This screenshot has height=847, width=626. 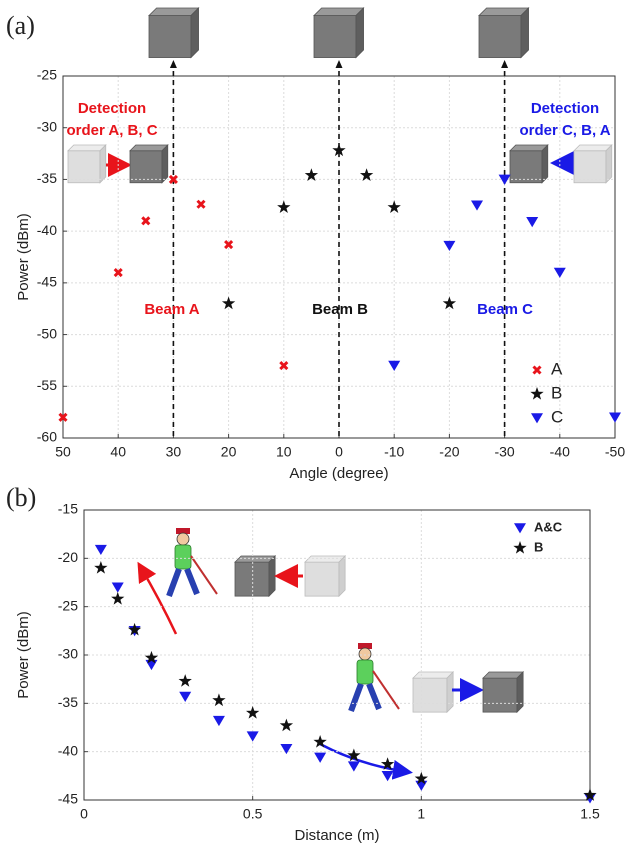 I want to click on x-tick-label: 40, so click(x=118, y=452).